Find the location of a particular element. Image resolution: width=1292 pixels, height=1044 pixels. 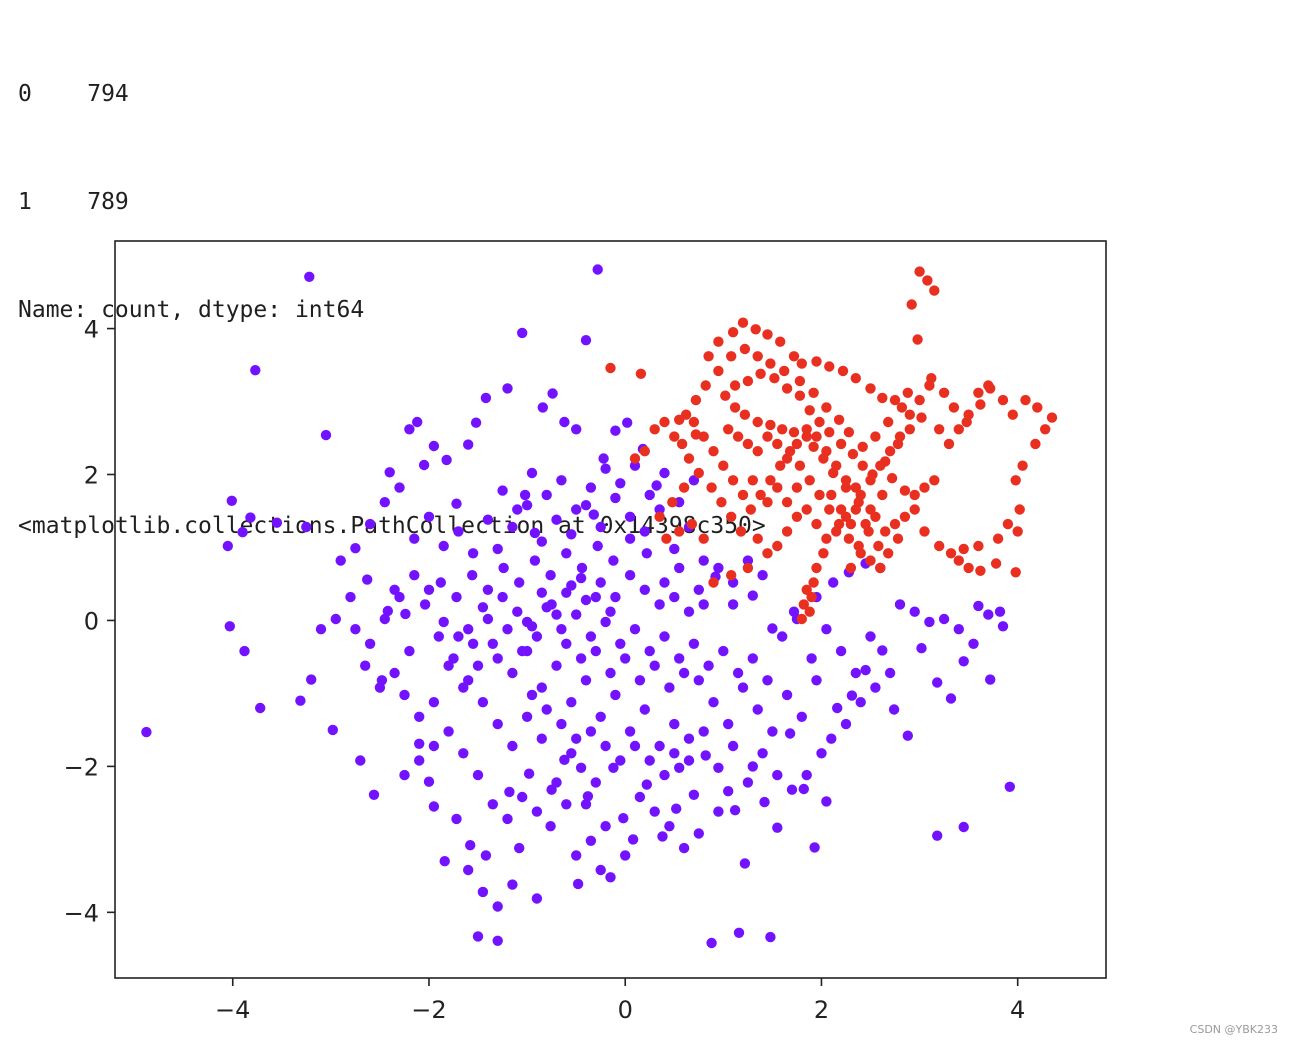

y-tick-label: 2 is located at coordinates (91, 476).